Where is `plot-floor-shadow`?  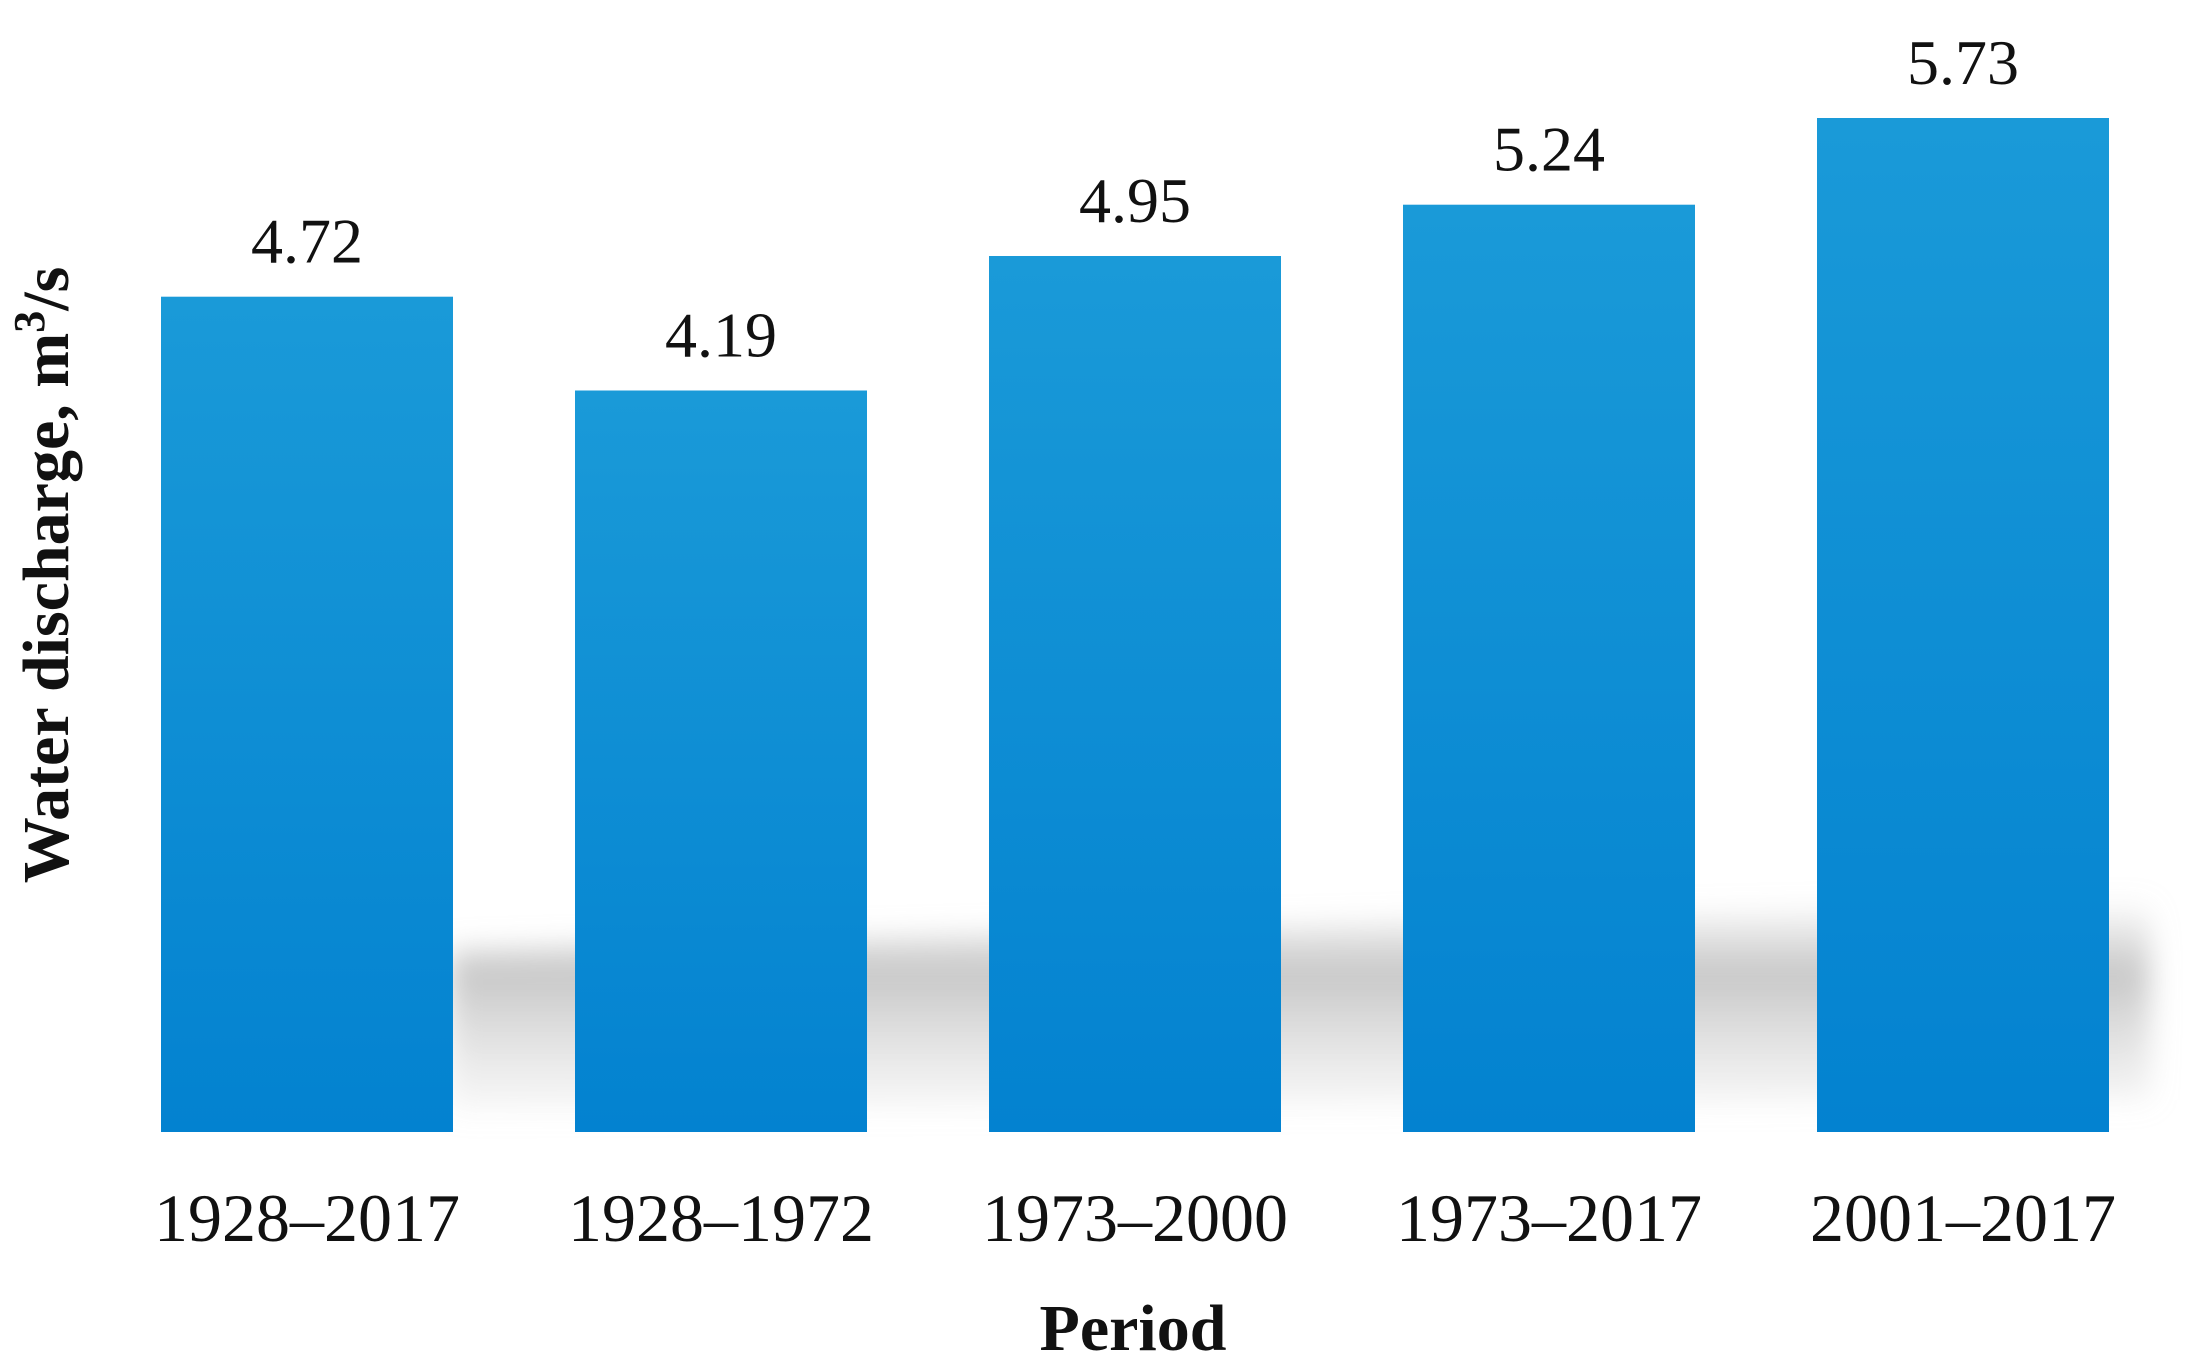
plot-floor-shadow is located at coordinates (1300, 1005).